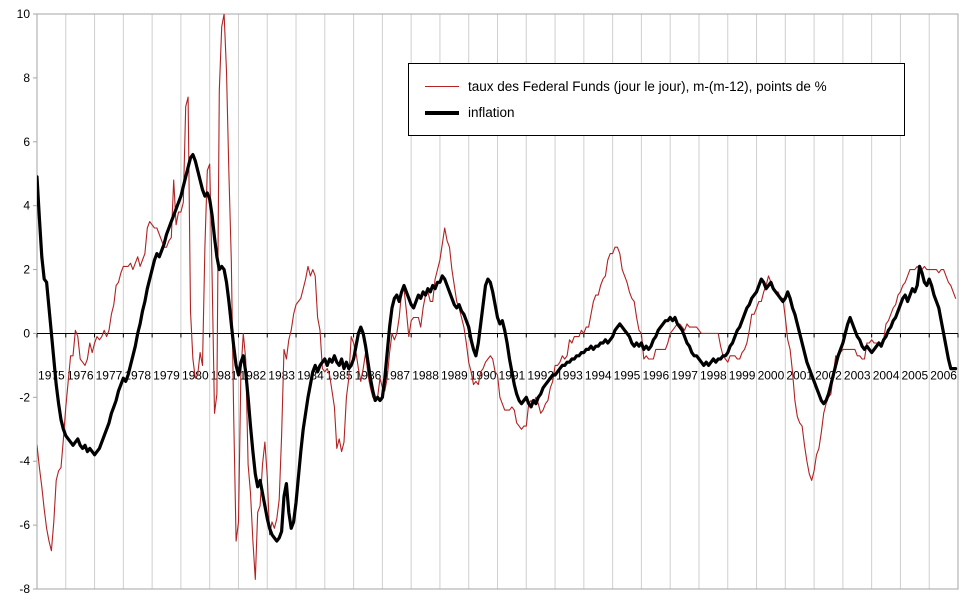 This screenshot has height=603, width=970. What do you see at coordinates (281, 375) in the screenshot?
I see `x-axis-tick-label: 1983` at bounding box center [281, 375].